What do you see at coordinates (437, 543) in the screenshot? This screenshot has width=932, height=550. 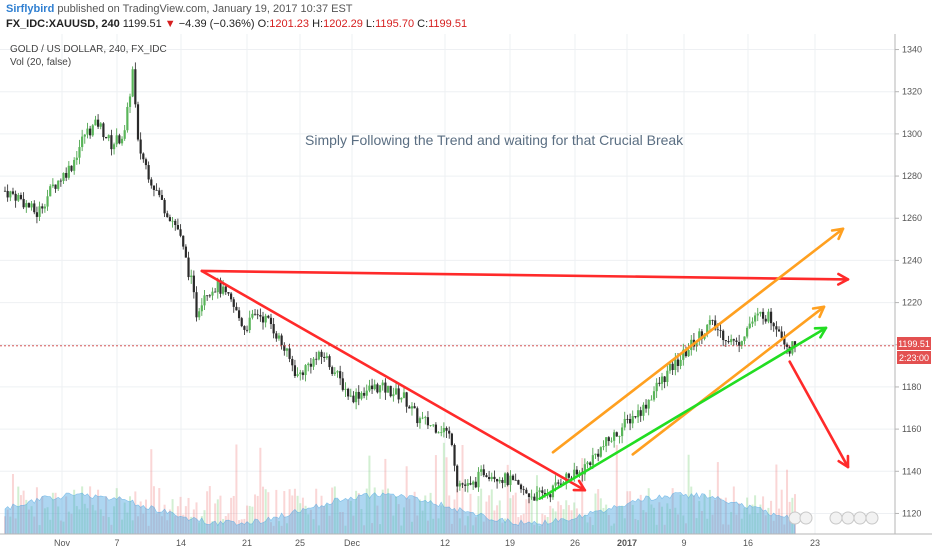 I see `time-axis: Nov 7 14 21 25 Dec 12 19 26 2017 9 16 23` at bounding box center [437, 543].